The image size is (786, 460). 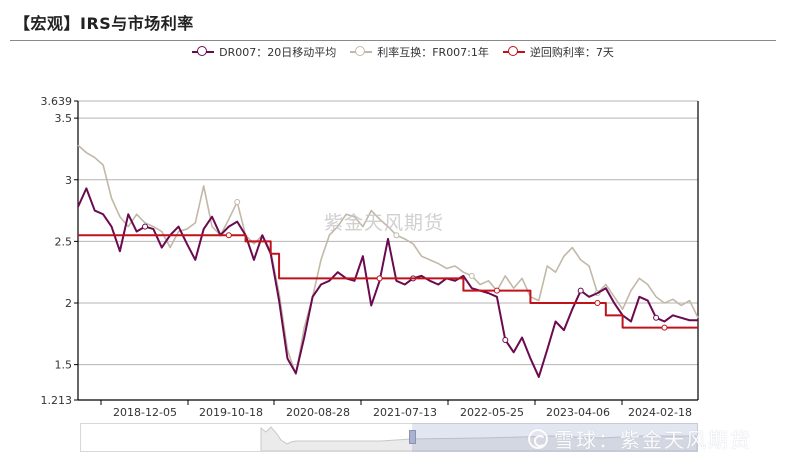 I want to click on slider-handle, so click(x=412, y=437).